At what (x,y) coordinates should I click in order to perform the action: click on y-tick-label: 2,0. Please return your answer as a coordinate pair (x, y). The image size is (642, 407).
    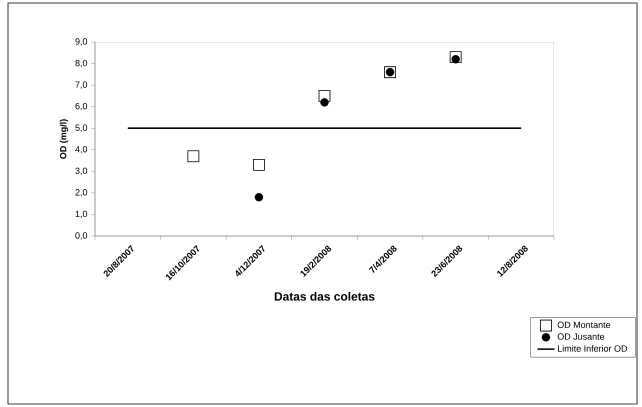
    Looking at the image, I should click on (81, 193).